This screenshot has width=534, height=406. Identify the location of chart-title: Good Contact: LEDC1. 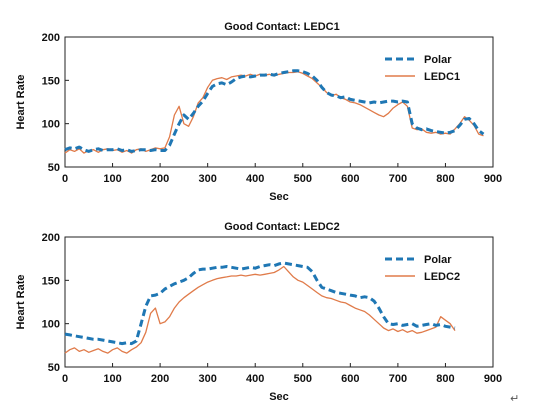
(282, 27).